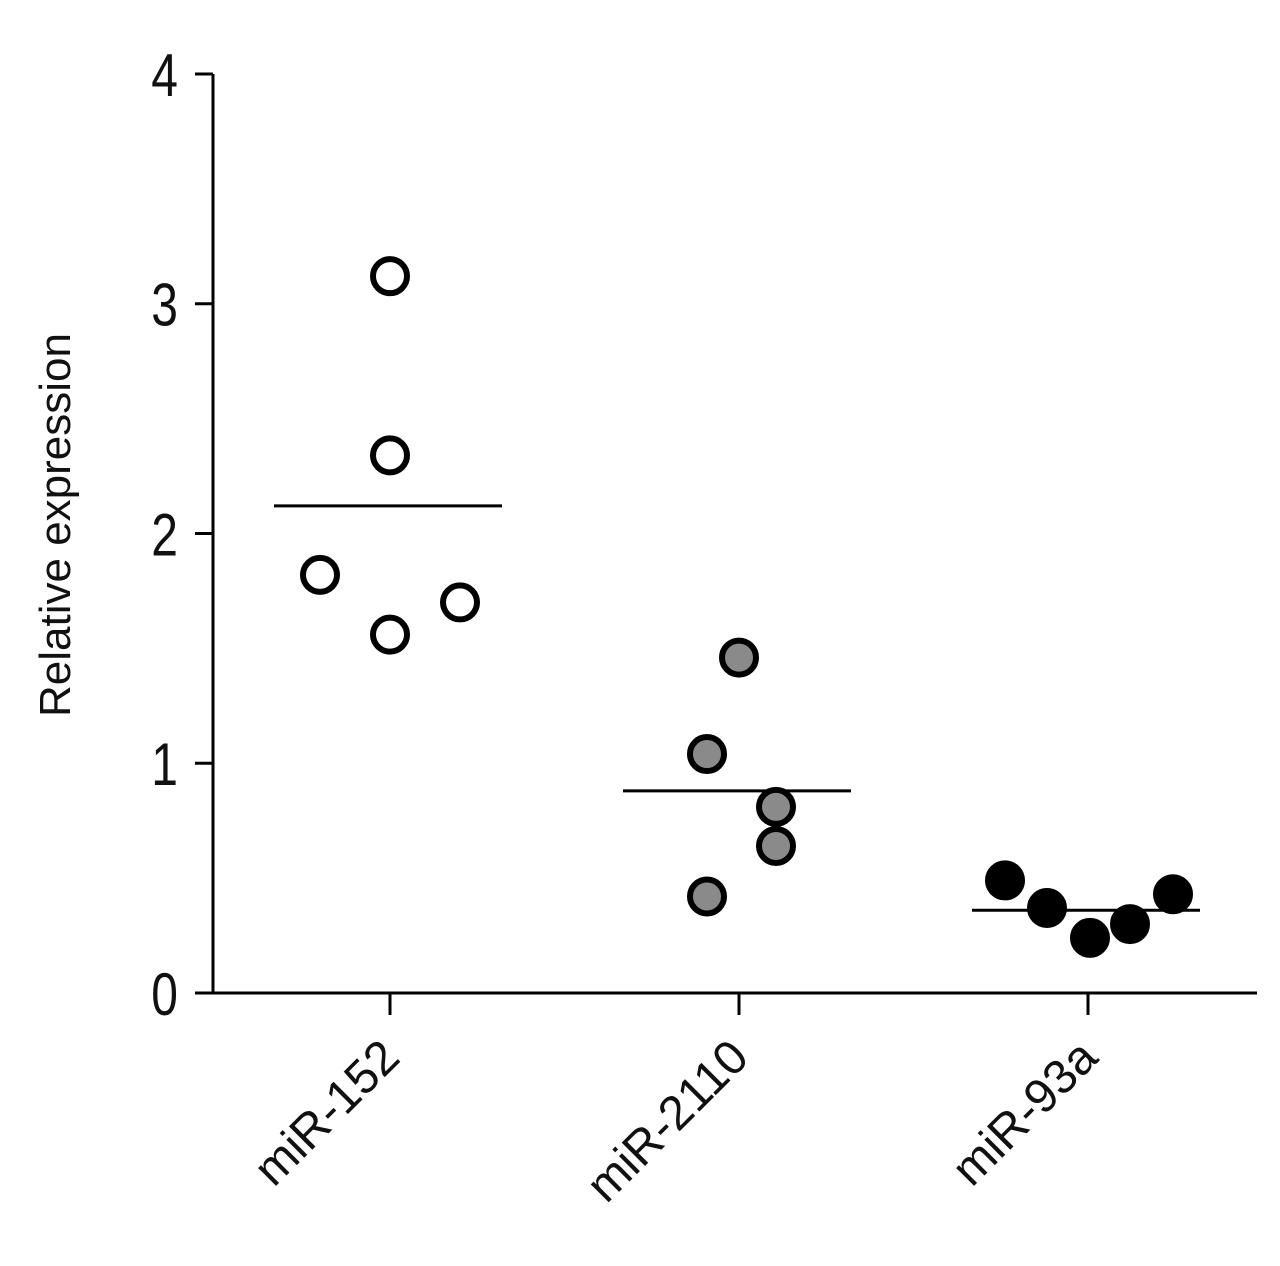  Describe the element at coordinates (1025, 1113) in the screenshot. I see `x-tick-label: miR-93a` at that location.